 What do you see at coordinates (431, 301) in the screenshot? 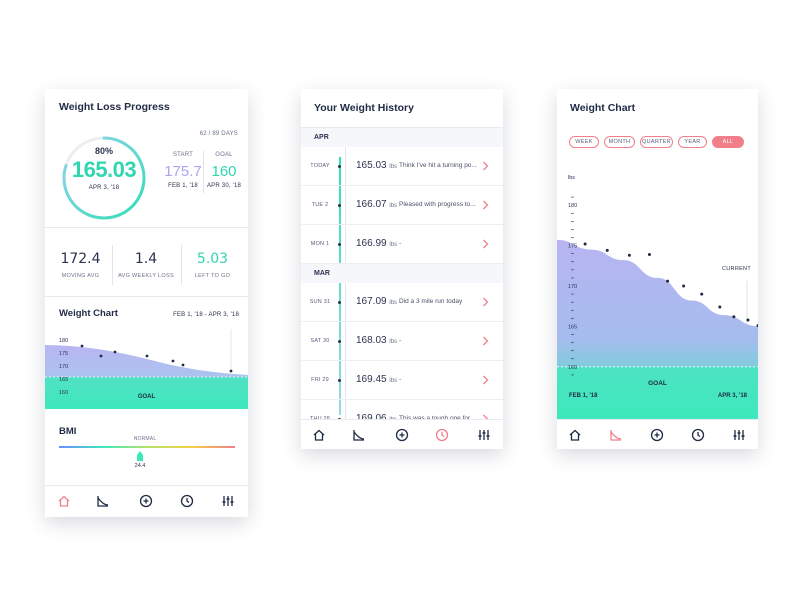
I see `history-note: Did a 3 mile run today` at bounding box center [431, 301].